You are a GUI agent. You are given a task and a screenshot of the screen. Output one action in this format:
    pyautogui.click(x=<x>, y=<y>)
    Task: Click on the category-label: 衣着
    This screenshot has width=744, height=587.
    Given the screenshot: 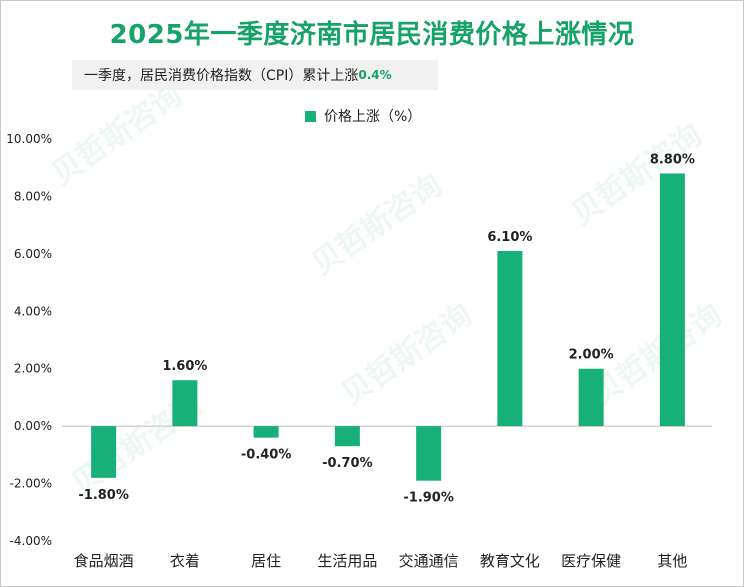 What is the action you would take?
    pyautogui.click(x=185, y=561)
    